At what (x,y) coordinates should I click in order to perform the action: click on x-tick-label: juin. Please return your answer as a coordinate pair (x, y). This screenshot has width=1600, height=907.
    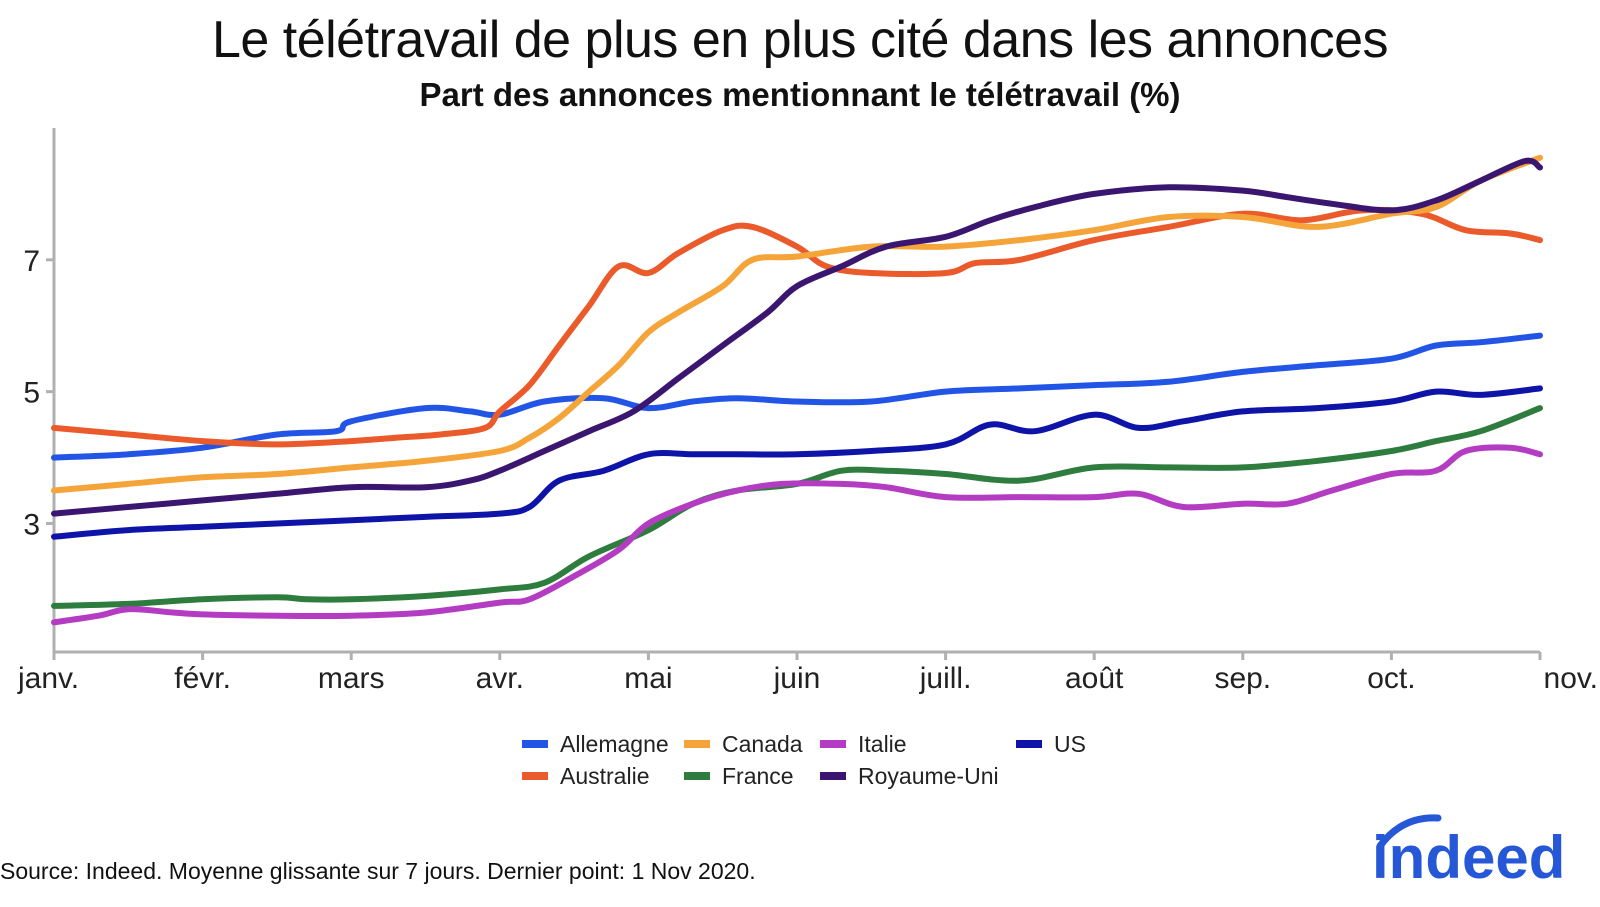
    Looking at the image, I should click on (797, 678).